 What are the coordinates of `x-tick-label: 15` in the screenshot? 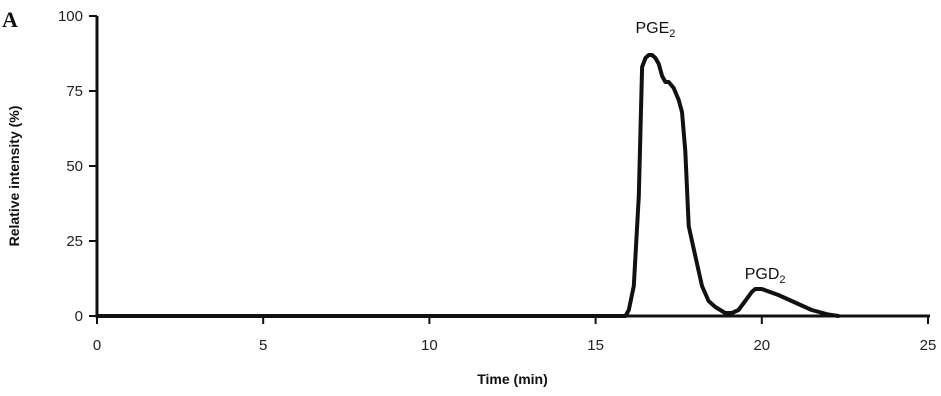 It's located at (595, 345).